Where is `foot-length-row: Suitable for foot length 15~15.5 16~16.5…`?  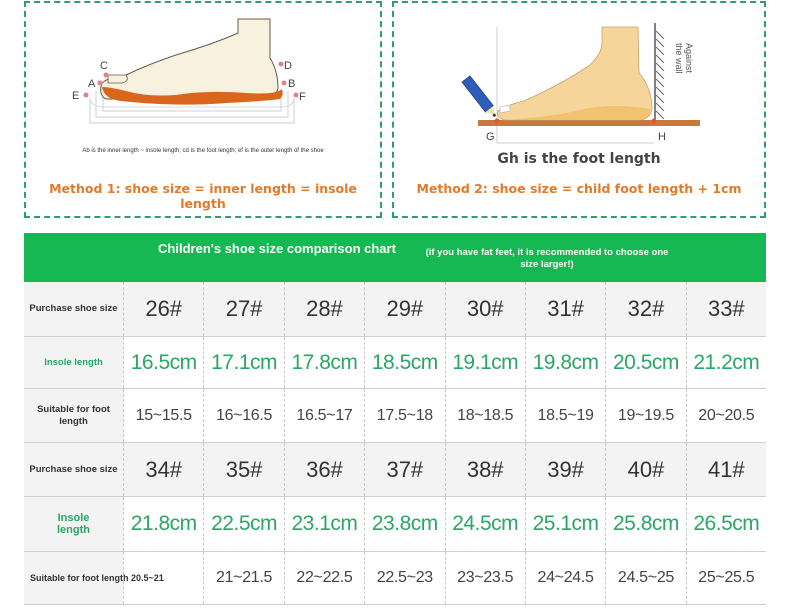
foot-length-row: Suitable for foot length 15~15.5 16~16.5… is located at coordinates (395, 416).